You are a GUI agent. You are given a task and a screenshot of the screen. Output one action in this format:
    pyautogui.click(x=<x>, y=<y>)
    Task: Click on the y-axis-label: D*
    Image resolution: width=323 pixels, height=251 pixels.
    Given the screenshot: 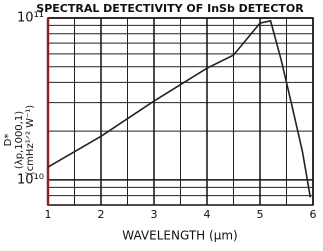 What is the action you would take?
    pyautogui.click(x=8, y=140)
    